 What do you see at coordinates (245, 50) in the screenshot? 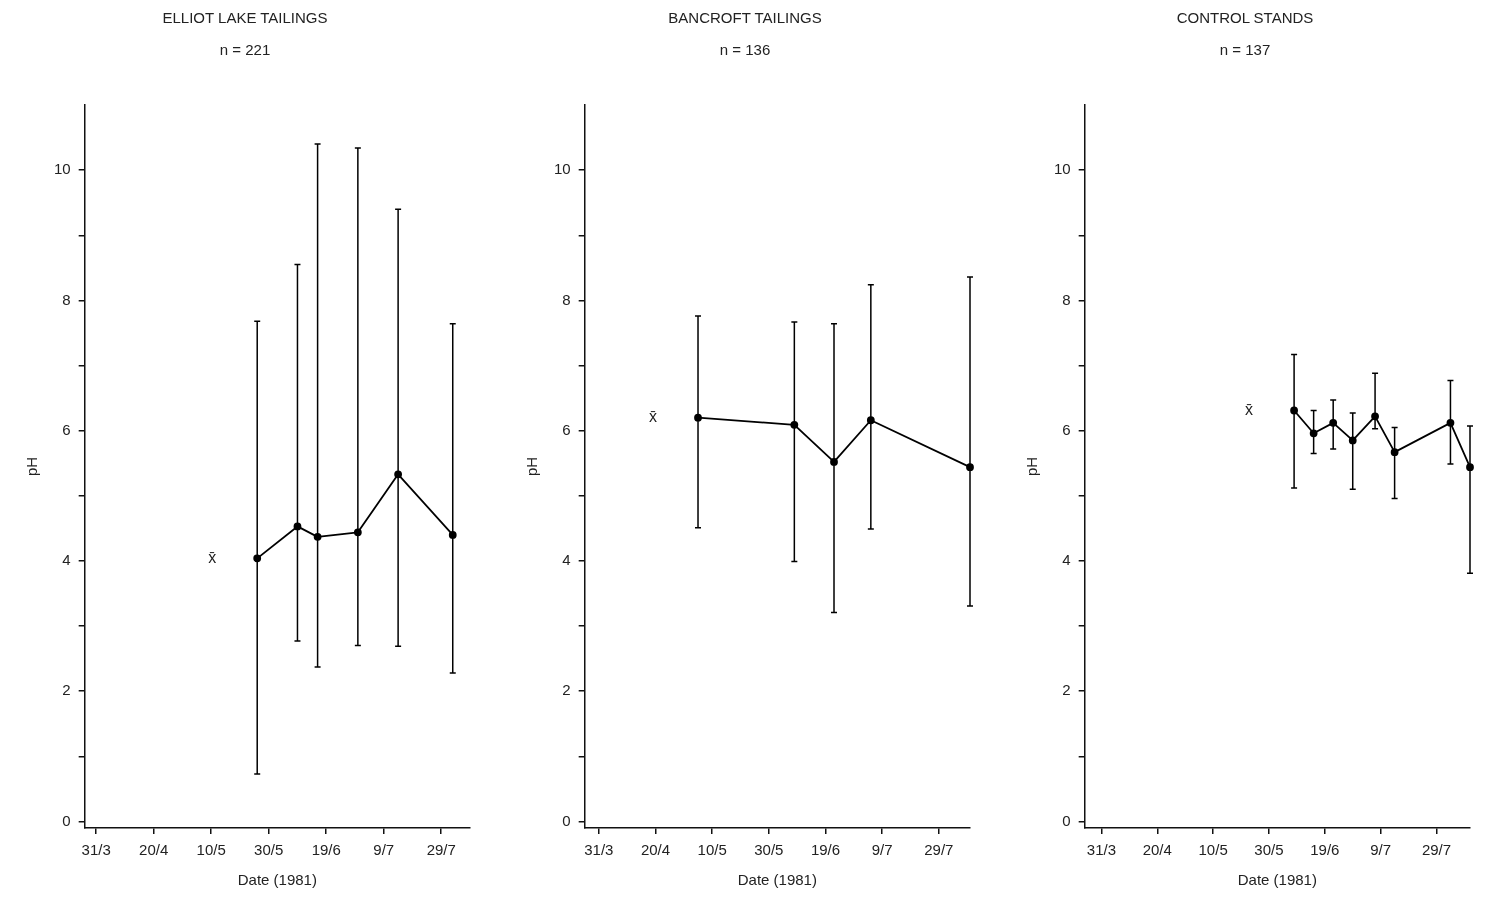
I see `chart-subtitle: n = 221` at bounding box center [245, 50].